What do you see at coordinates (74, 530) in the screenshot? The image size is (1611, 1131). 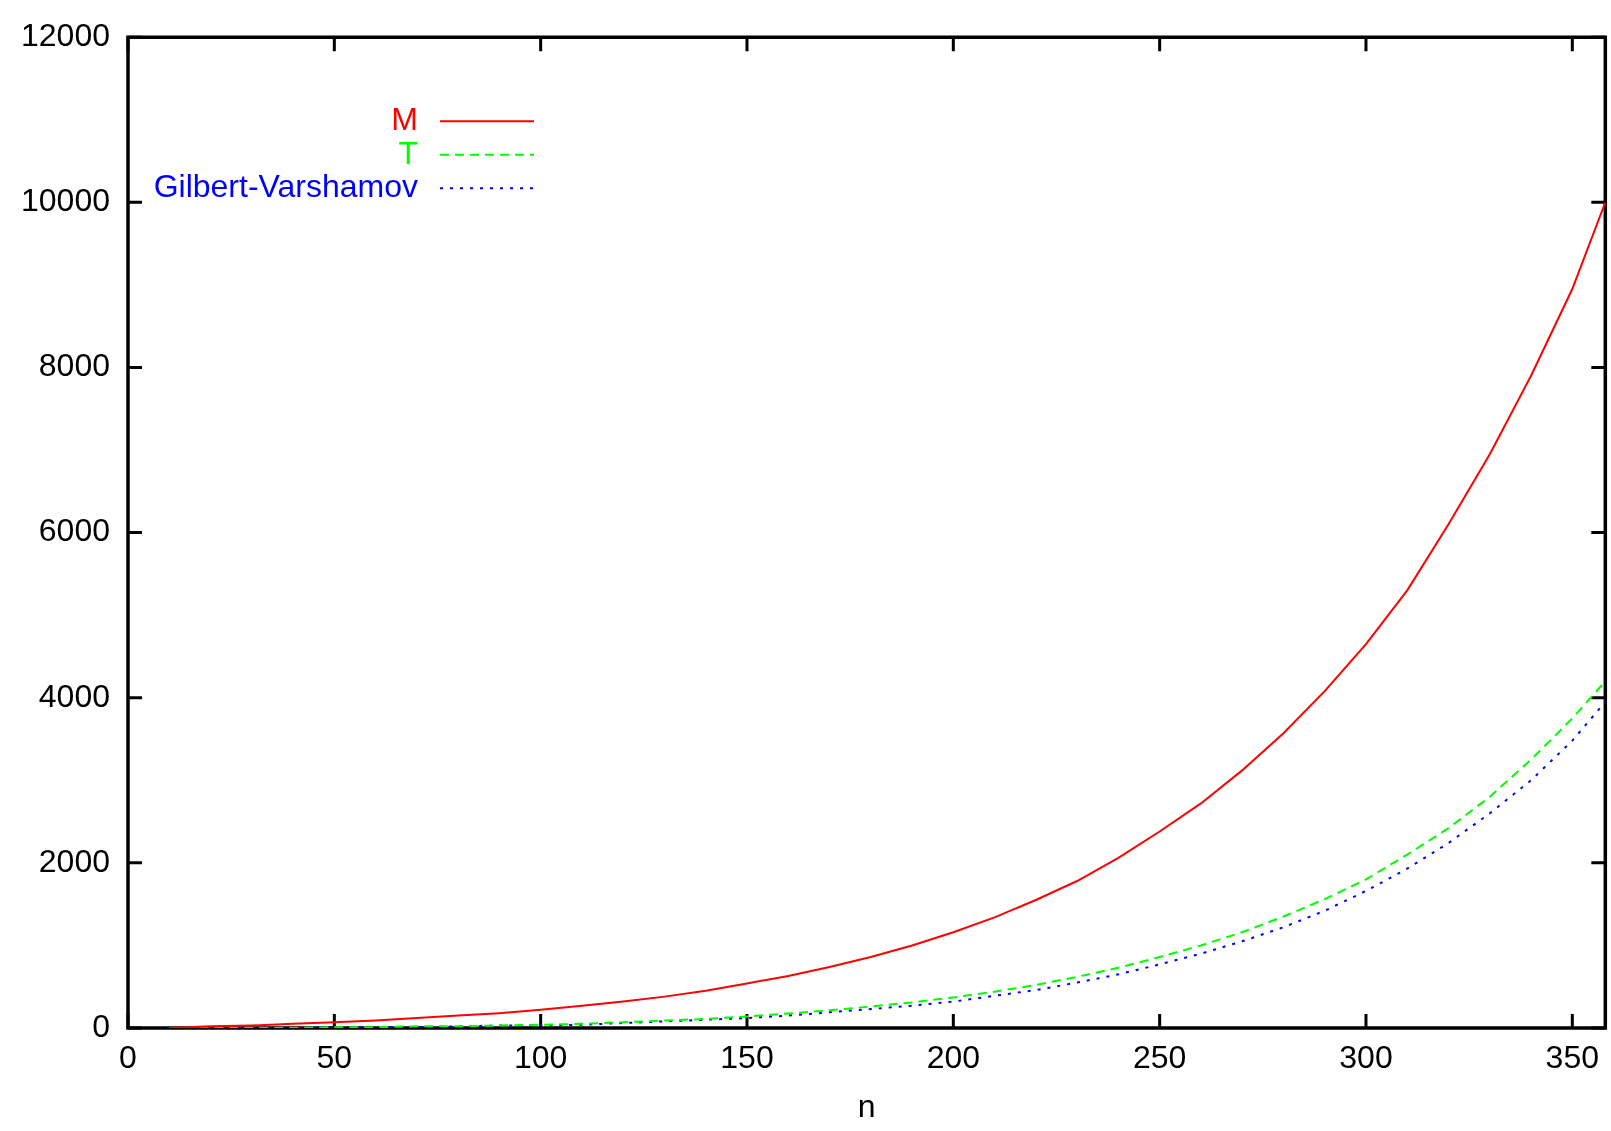 I see `y-tick-label: 6000` at bounding box center [74, 530].